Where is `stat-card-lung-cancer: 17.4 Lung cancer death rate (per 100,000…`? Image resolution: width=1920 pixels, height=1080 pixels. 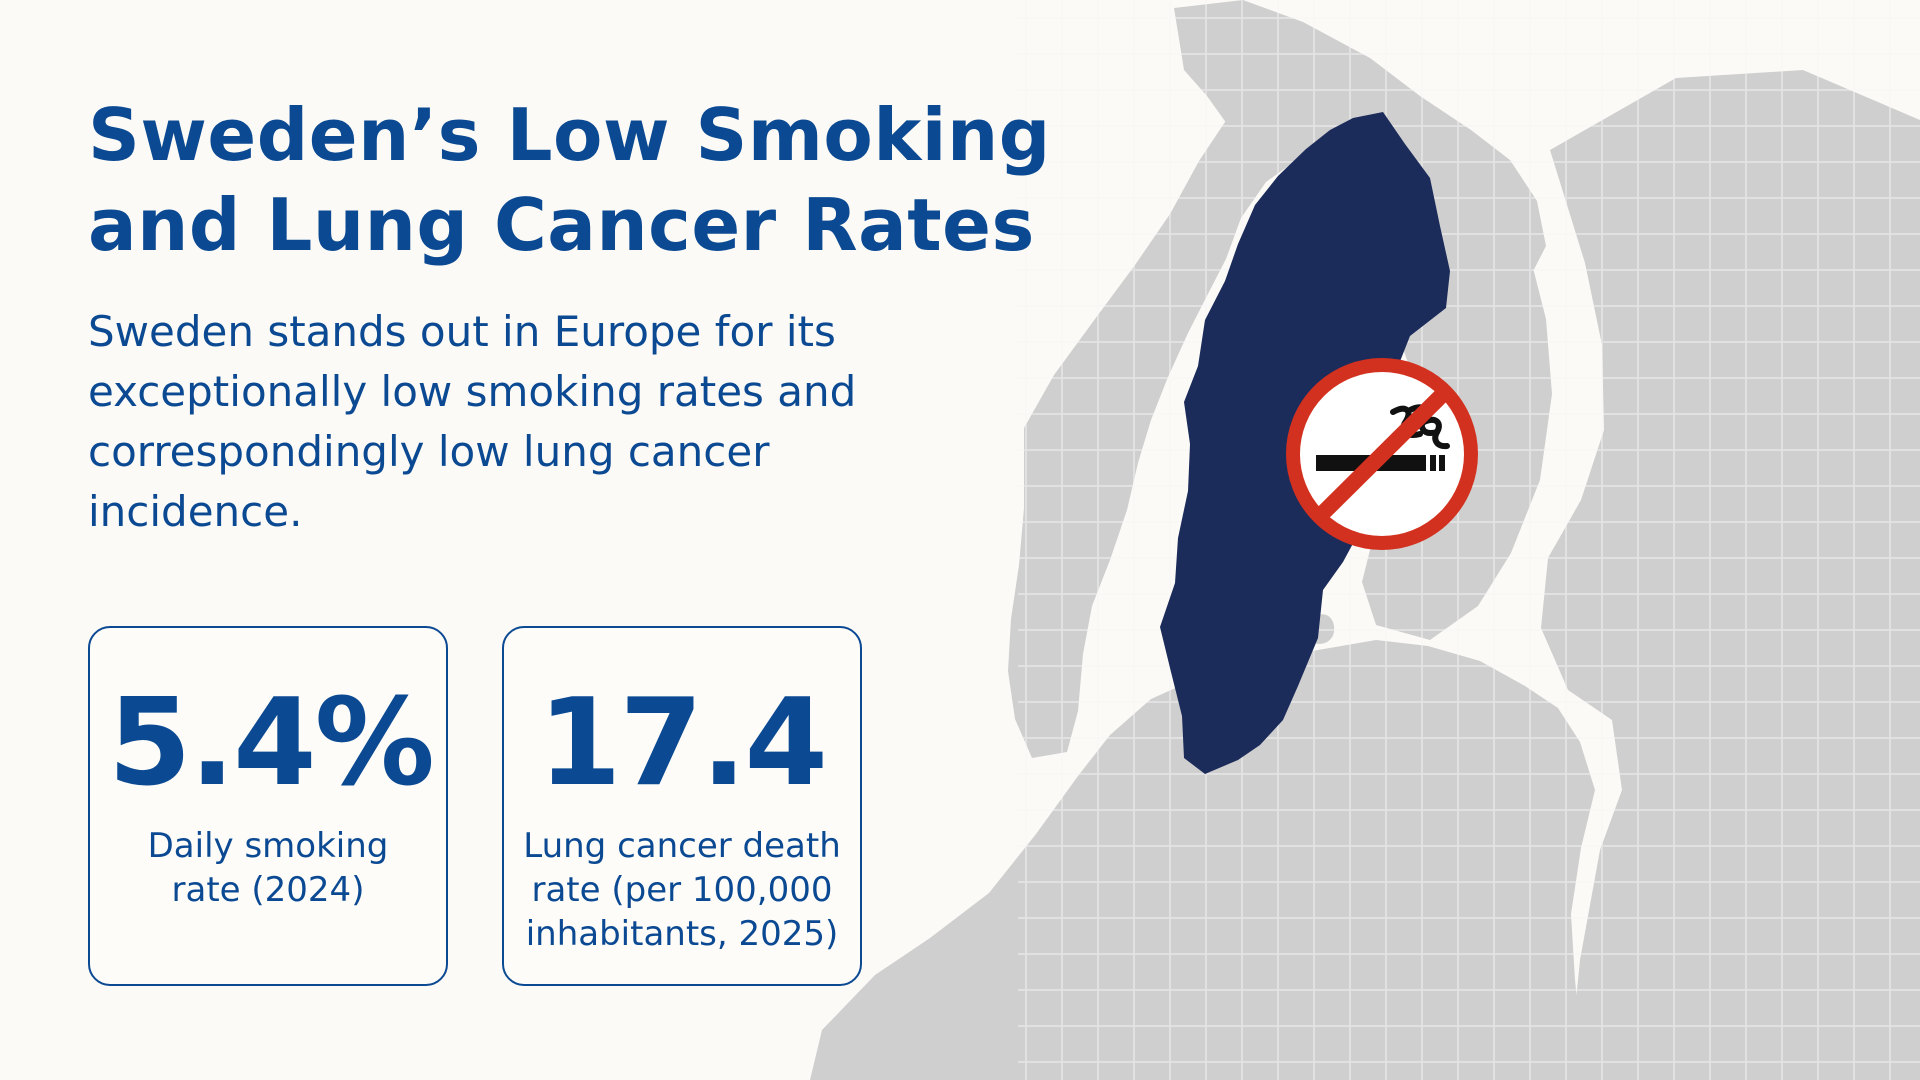 stat-card-lung-cancer: 17.4 Lung cancer death rate (per 100,000… is located at coordinates (682, 806).